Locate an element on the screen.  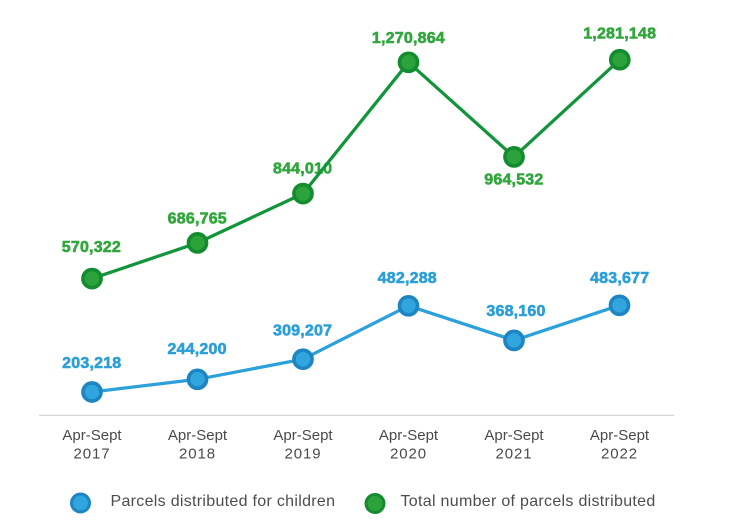
svg-text: 2021 is located at coordinates (514, 454).